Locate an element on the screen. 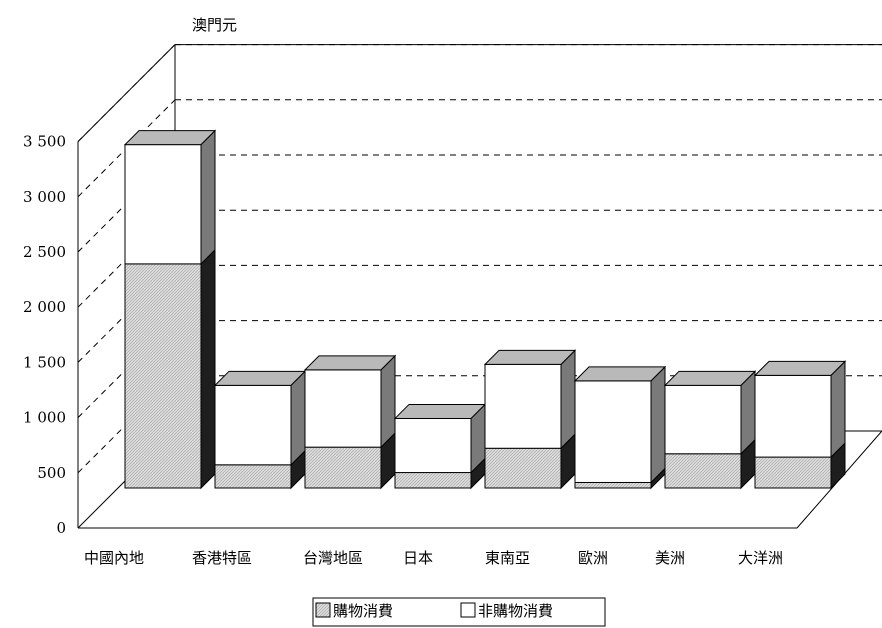  y-tick-label: 500 is located at coordinates (51, 473).